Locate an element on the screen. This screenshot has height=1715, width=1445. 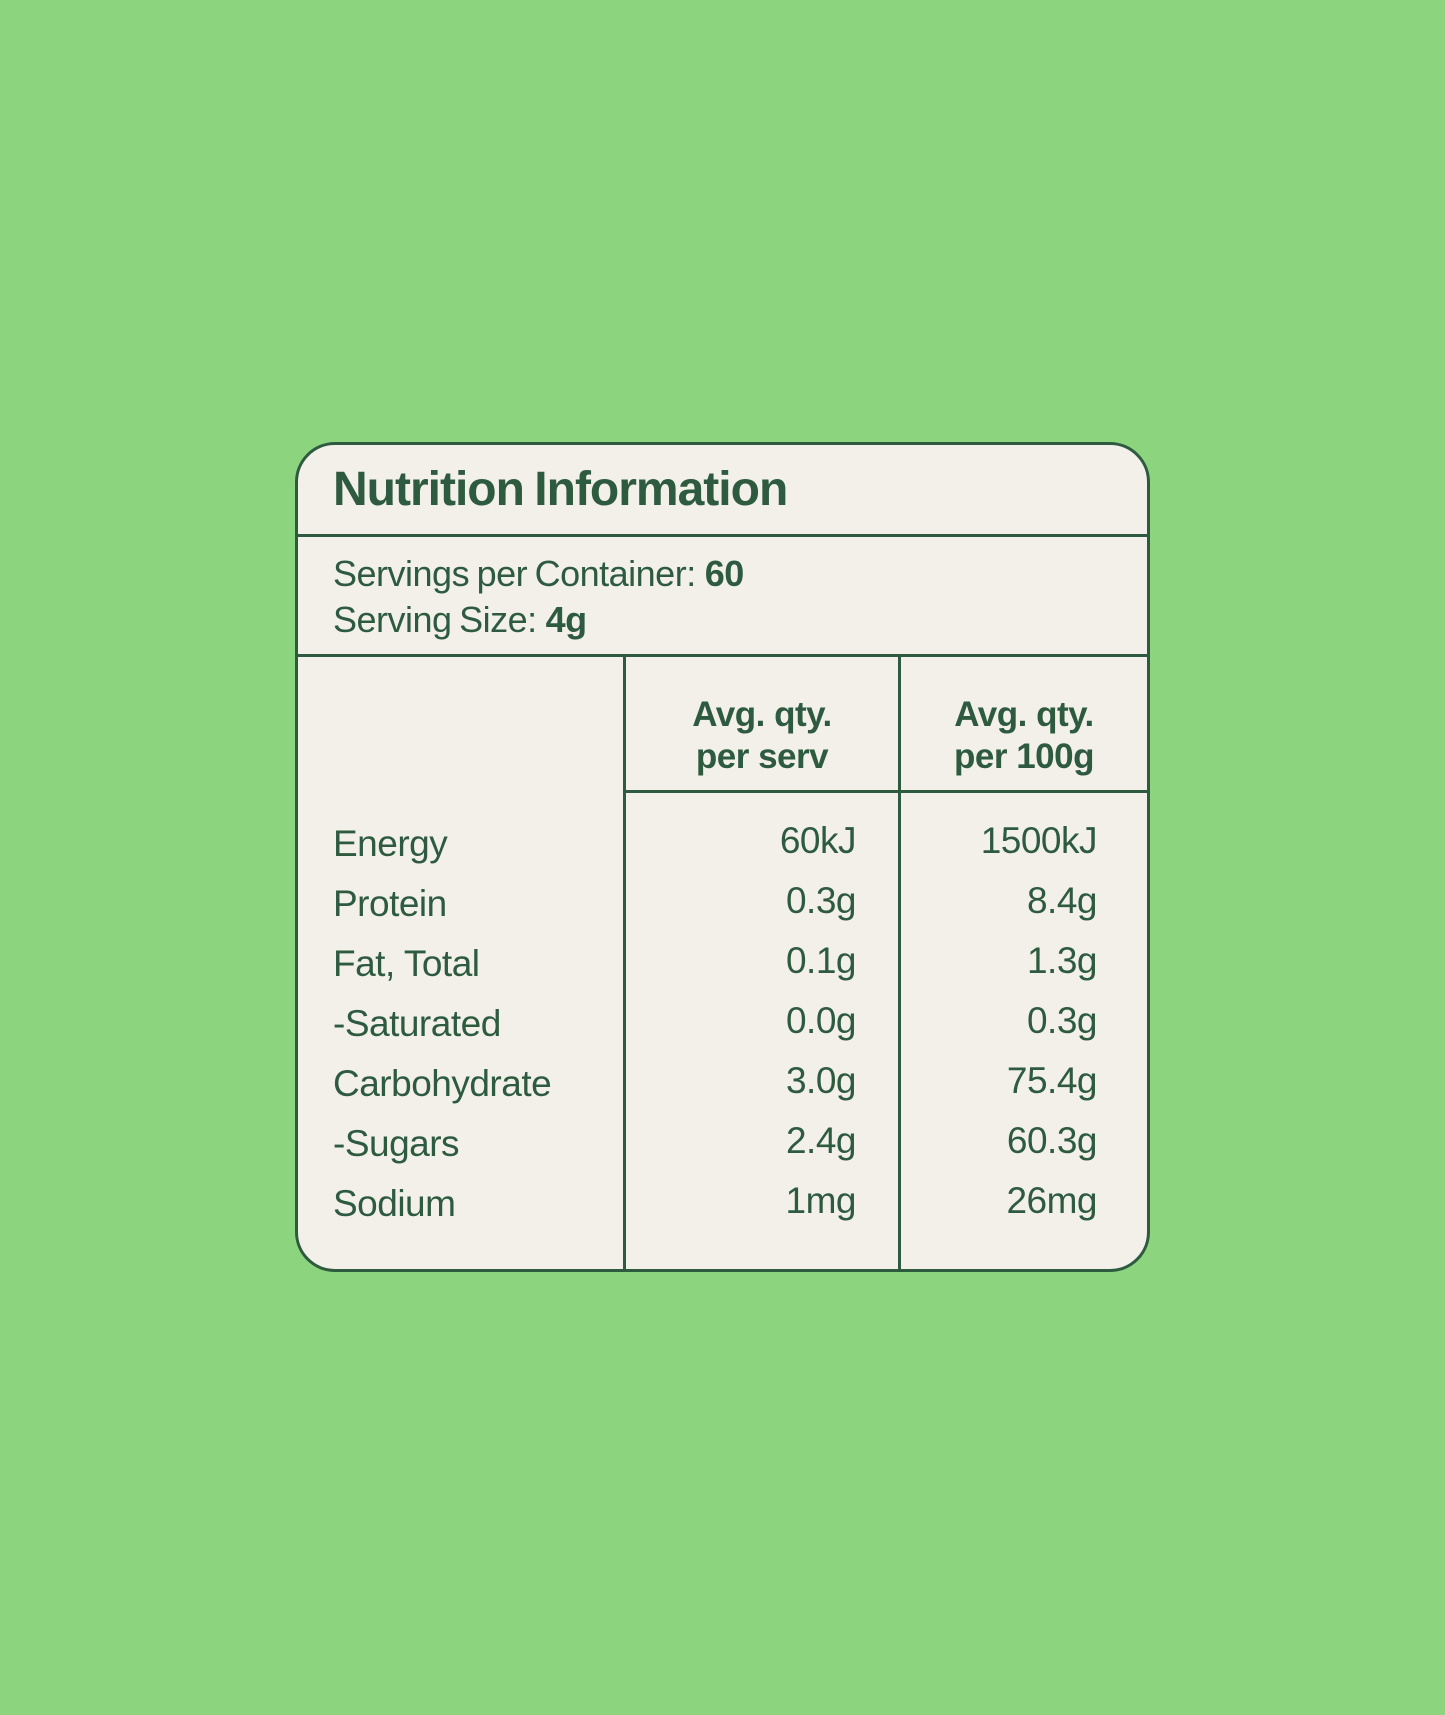
protein-per-100g: 8.4g is located at coordinates (1062, 900).